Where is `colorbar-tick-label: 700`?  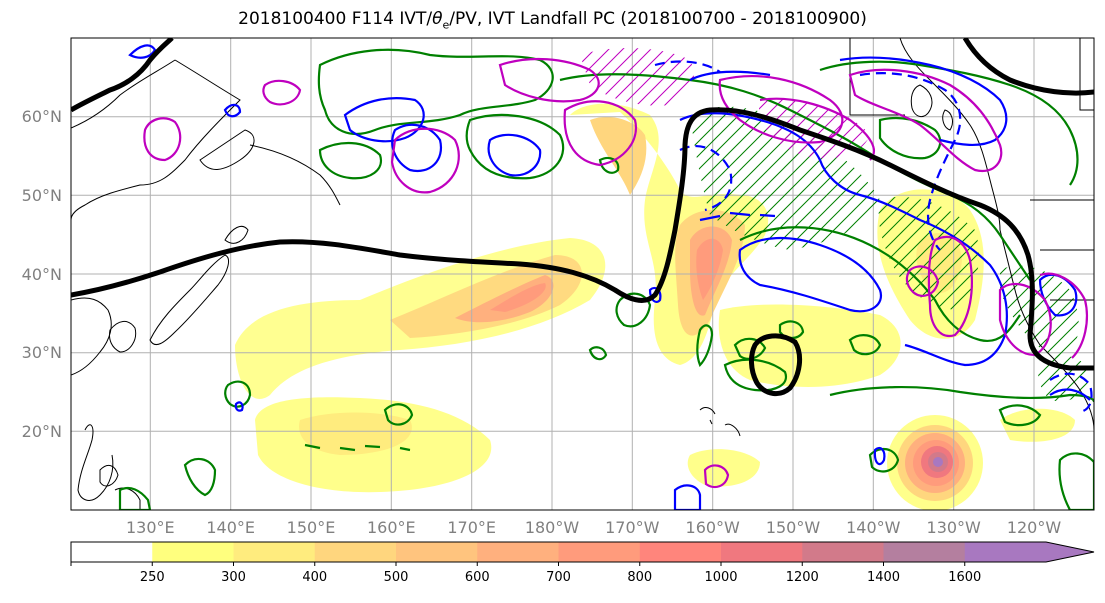 colorbar-tick-label: 700 is located at coordinates (558, 577).